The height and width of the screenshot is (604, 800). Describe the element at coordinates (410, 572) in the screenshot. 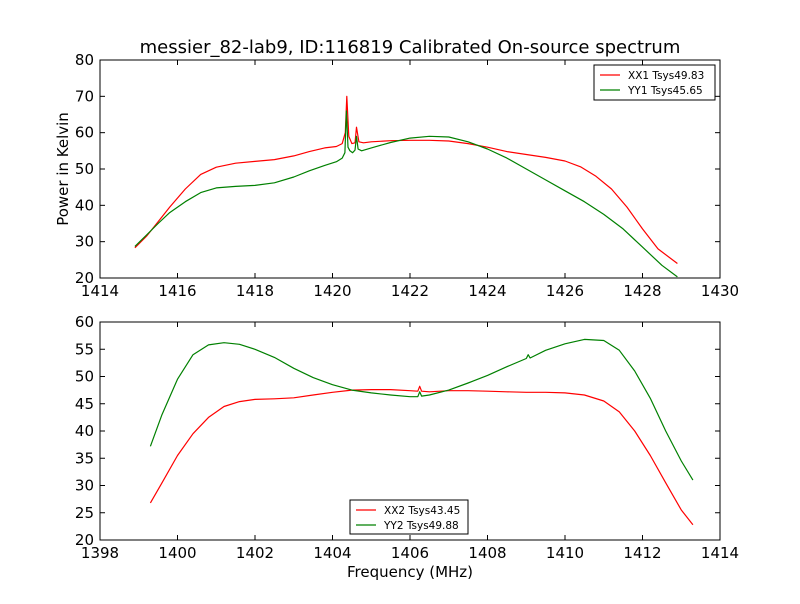

I see `x-axis-label: Frequency (MHz)` at that location.